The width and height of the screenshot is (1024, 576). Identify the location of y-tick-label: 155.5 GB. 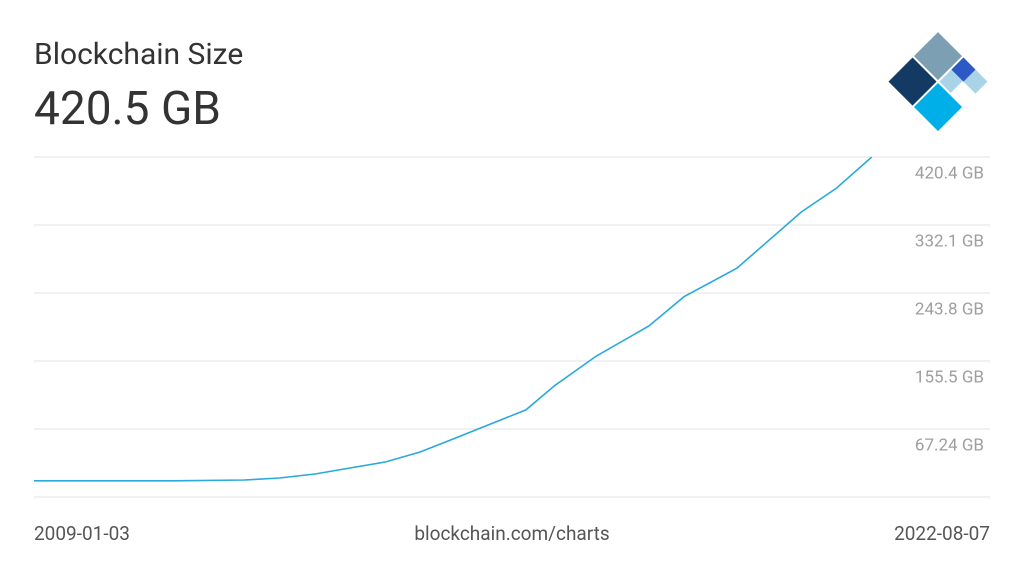
(949, 378).